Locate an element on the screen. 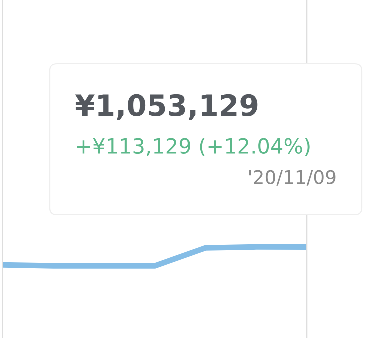 Image resolution: width=366 pixels, height=338 pixels. text: '20/11/09 is located at coordinates (292, 178).